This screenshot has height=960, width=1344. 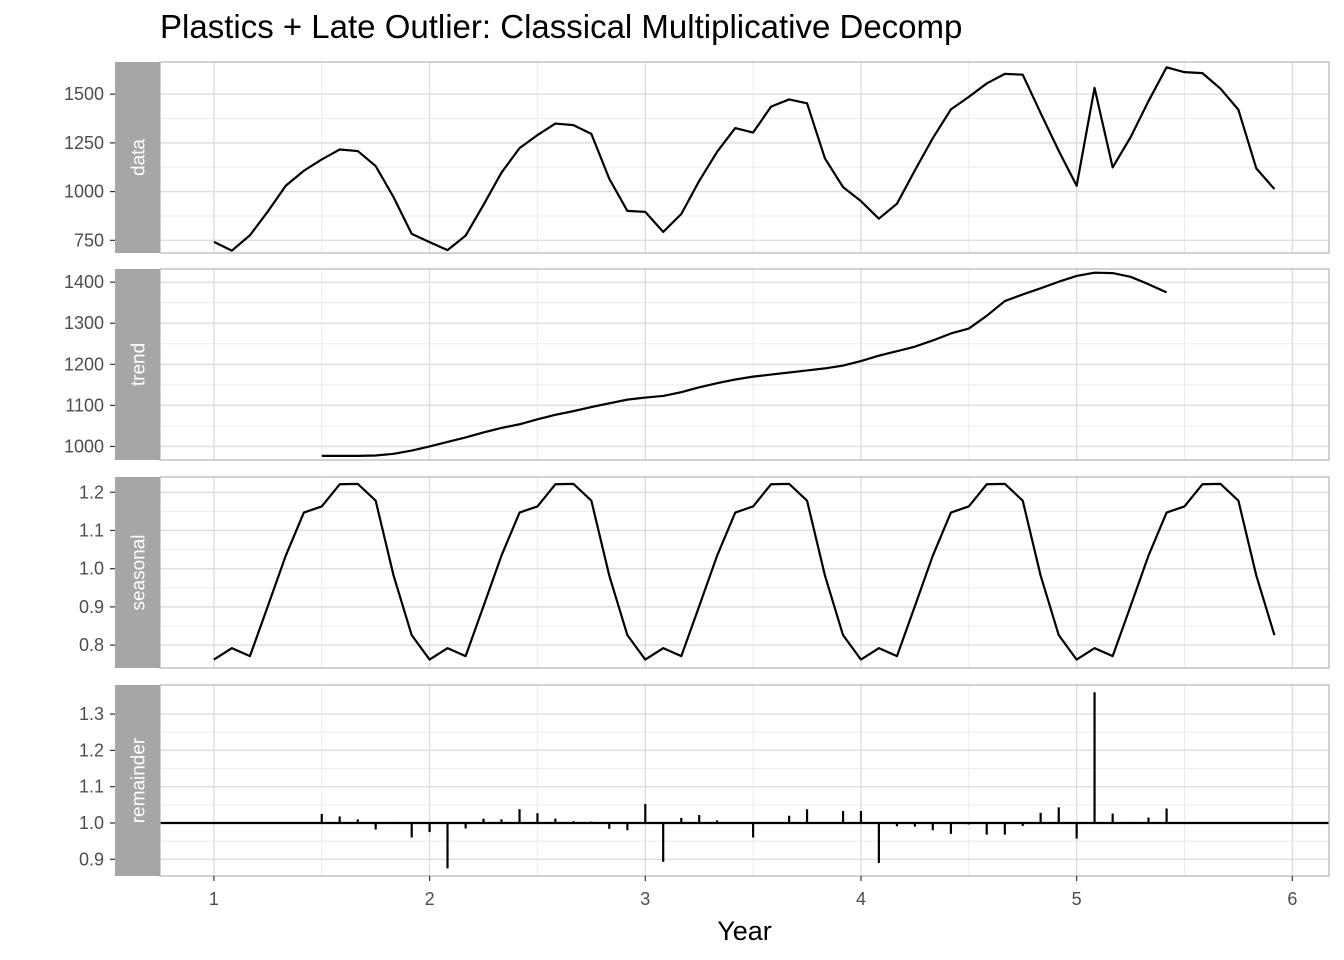 What do you see at coordinates (89, 240) in the screenshot?
I see `y-tick-label: 750` at bounding box center [89, 240].